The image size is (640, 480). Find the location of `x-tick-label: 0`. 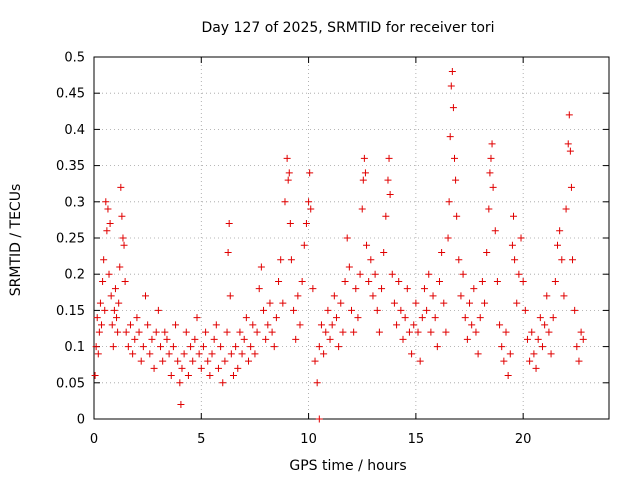

x-tick-label: 0 is located at coordinates (94, 439).